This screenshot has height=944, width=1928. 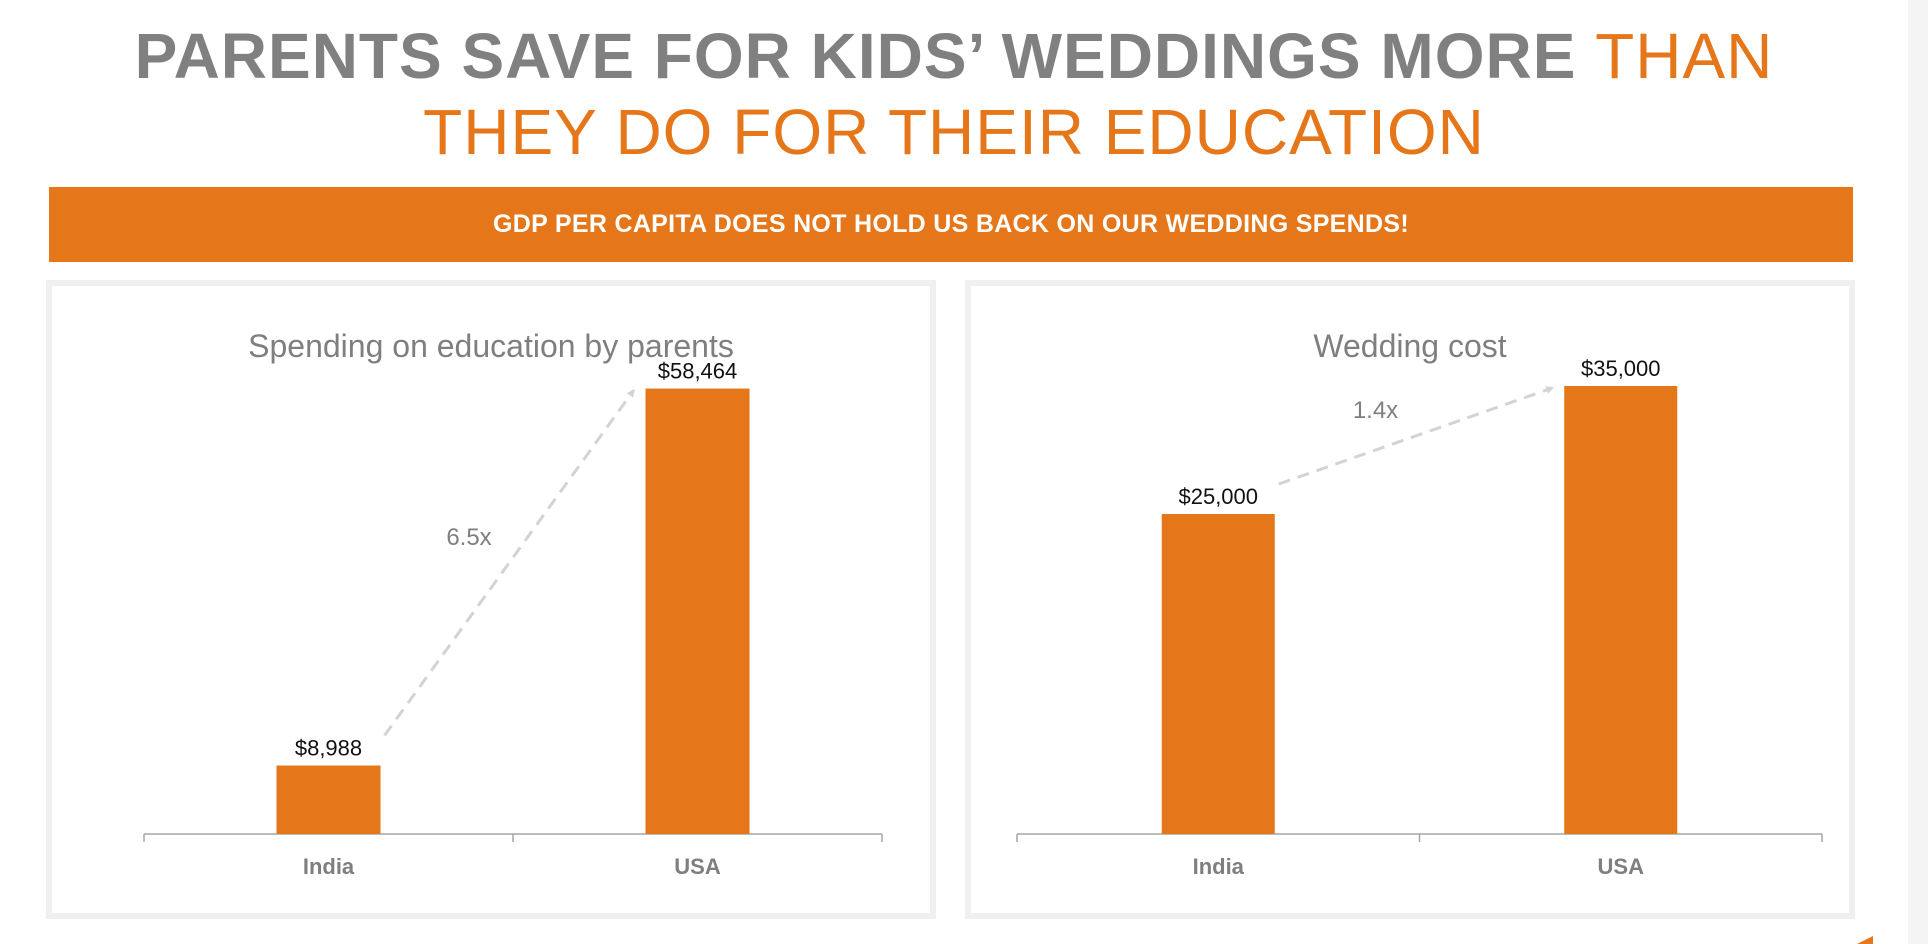 What do you see at coordinates (1865, 940) in the screenshot?
I see `corner-marker` at bounding box center [1865, 940].